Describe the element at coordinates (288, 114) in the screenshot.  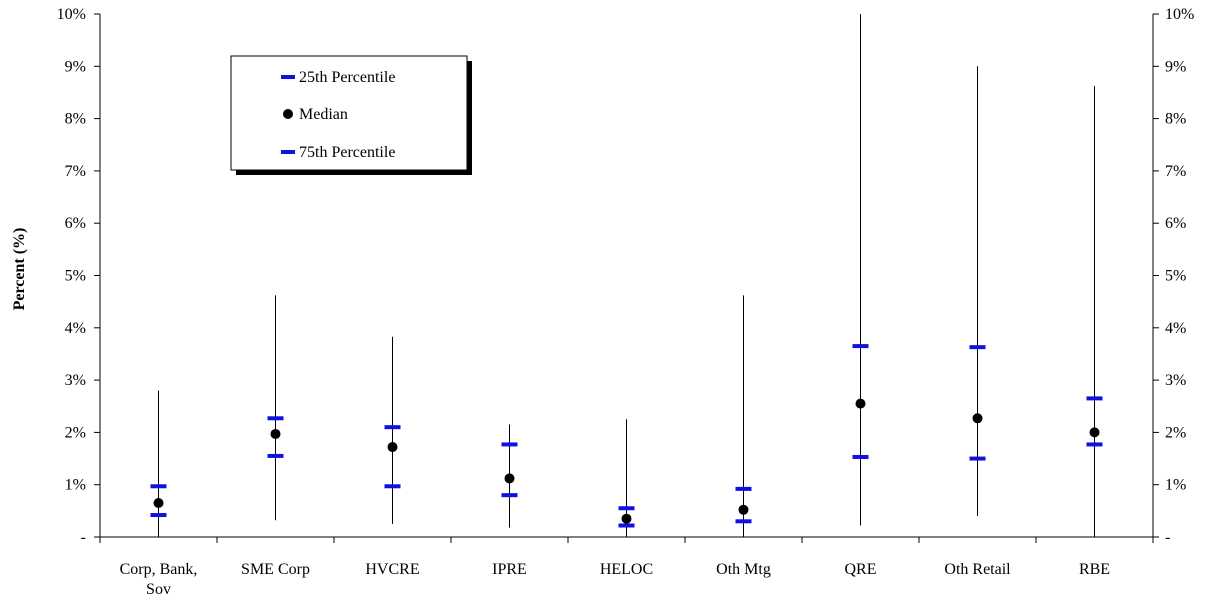
I see `legend-median-marker` at that location.